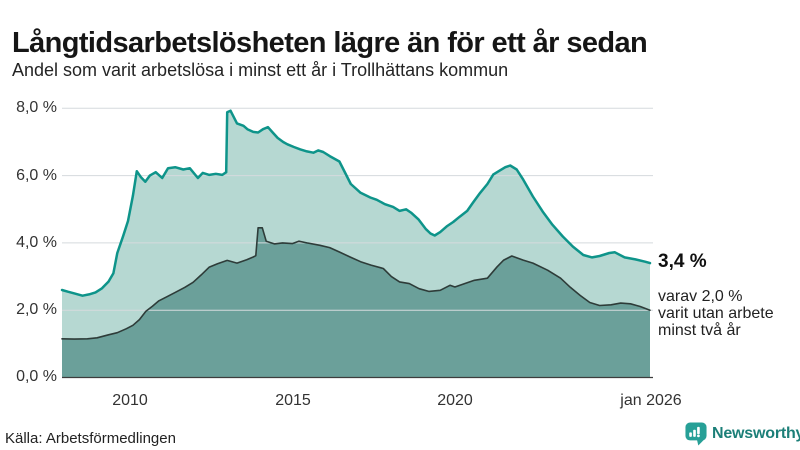 The width and height of the screenshot is (800, 450). What do you see at coordinates (36, 309) in the screenshot?
I see `y-tick-label: 2,0 %` at bounding box center [36, 309].